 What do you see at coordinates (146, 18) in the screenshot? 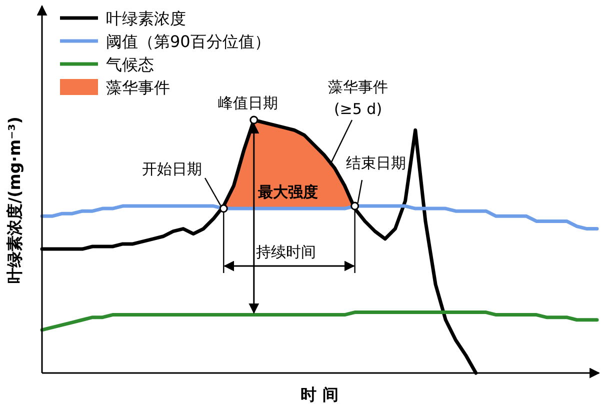
I see `legend-label: 叶绿素浓度` at bounding box center [146, 18].